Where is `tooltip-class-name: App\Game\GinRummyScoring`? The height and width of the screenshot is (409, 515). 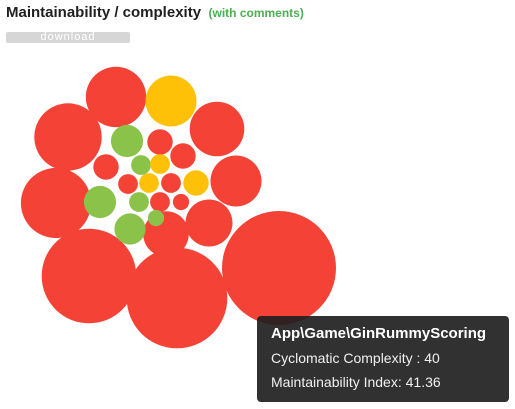
tooltip-class-name: App\Game\GinRummyScoring is located at coordinates (379, 333).